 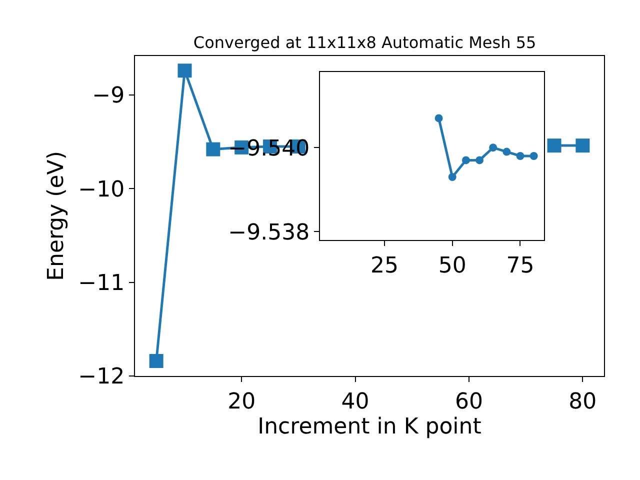 I want to click on x-tick-label: 40, so click(x=355, y=401).